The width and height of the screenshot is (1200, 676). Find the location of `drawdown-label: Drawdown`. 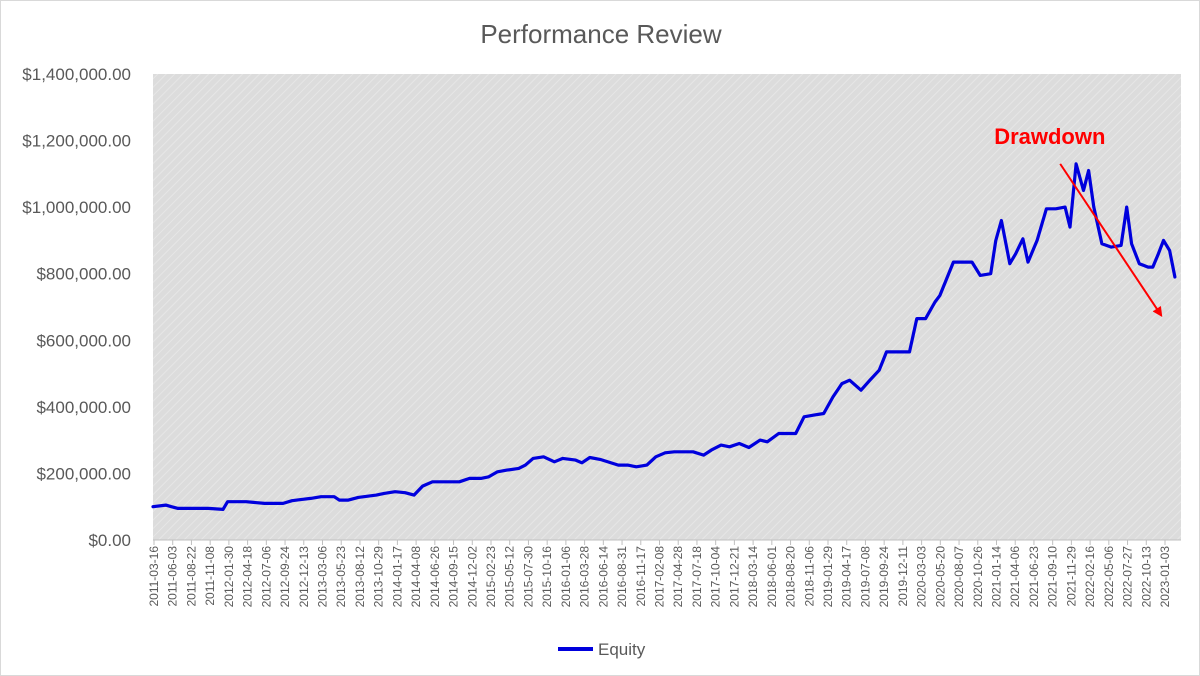

drawdown-label: Drawdown is located at coordinates (1049, 136).